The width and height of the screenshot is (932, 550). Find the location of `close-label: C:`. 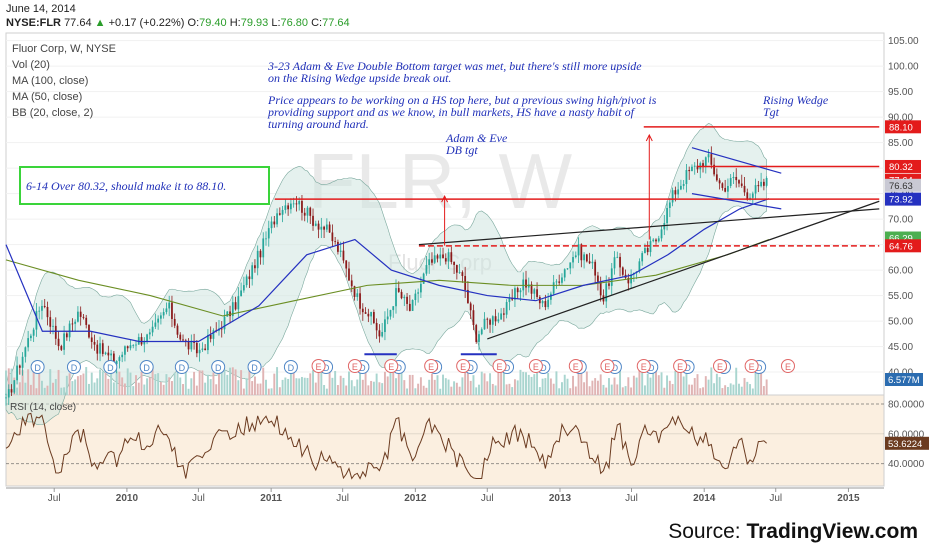

close-label: C: is located at coordinates (317, 23).